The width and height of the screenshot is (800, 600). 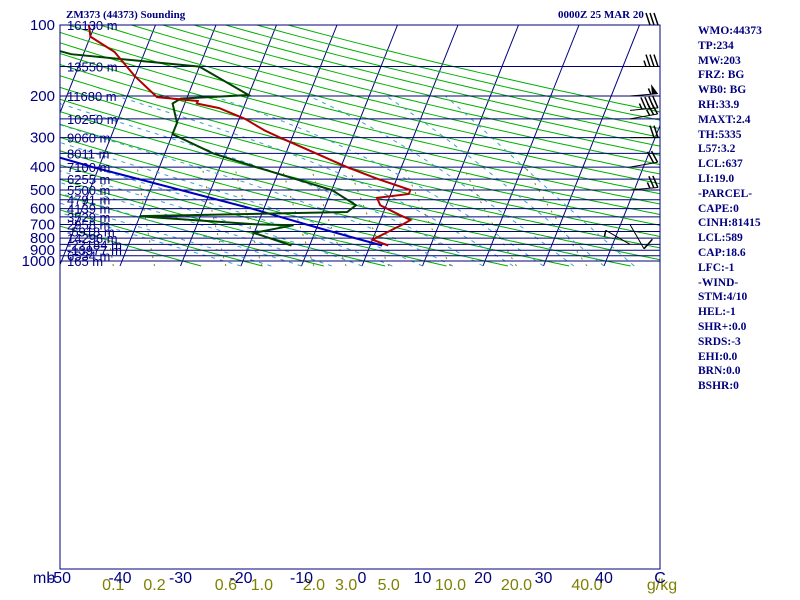 I want to click on temperature-tick-label: 10, so click(x=423, y=578).